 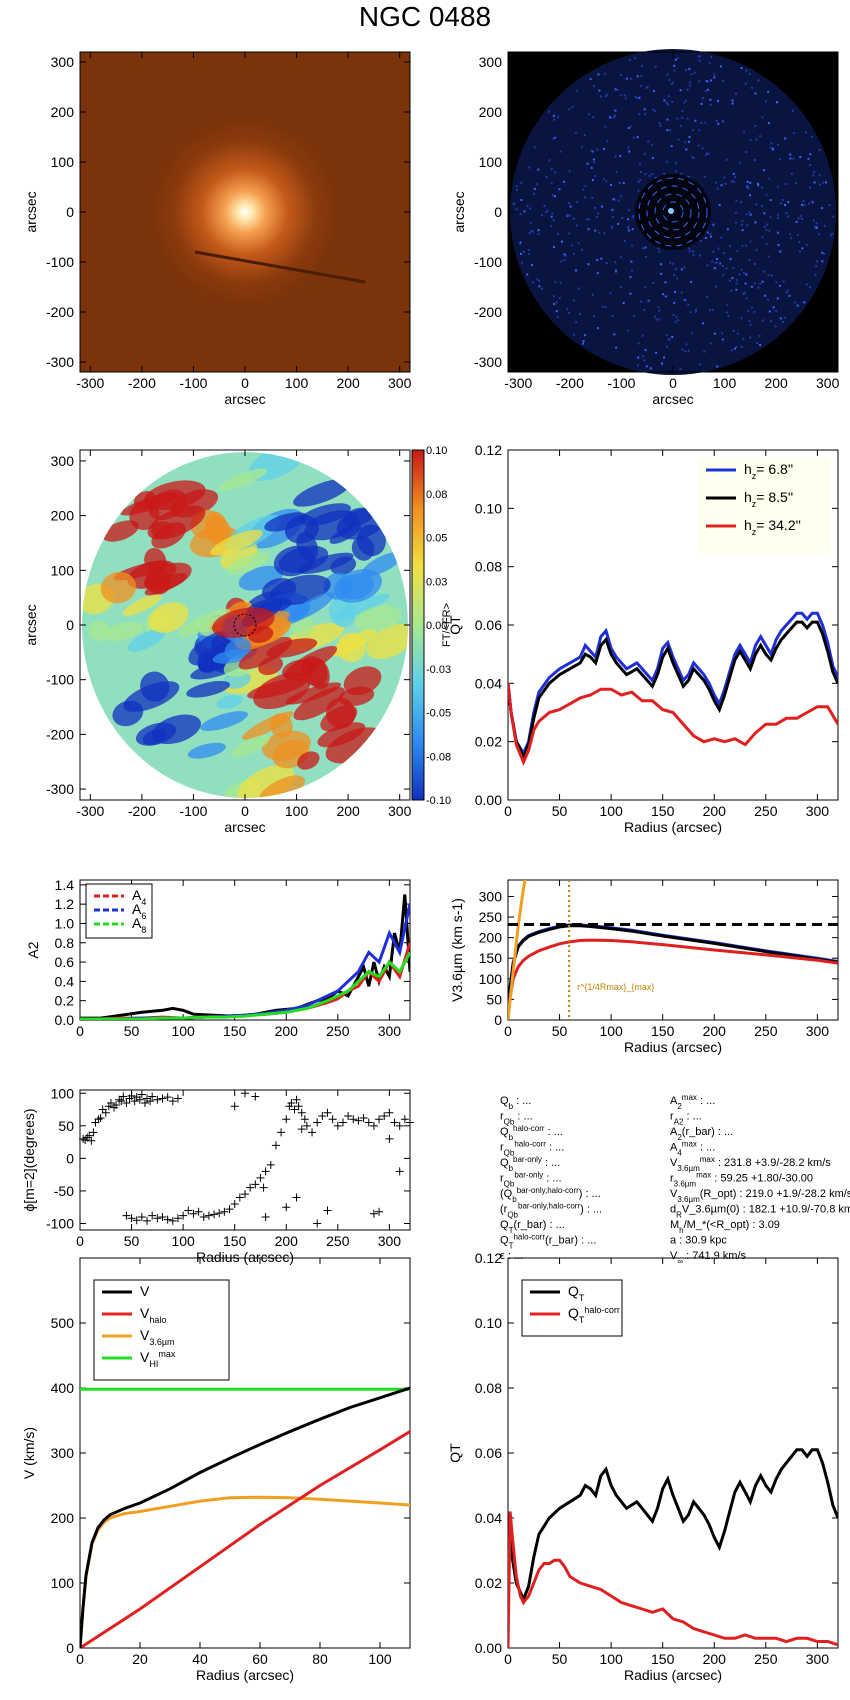 What do you see at coordinates (764, 506) in the screenshot?
I see `legend-box` at bounding box center [764, 506].